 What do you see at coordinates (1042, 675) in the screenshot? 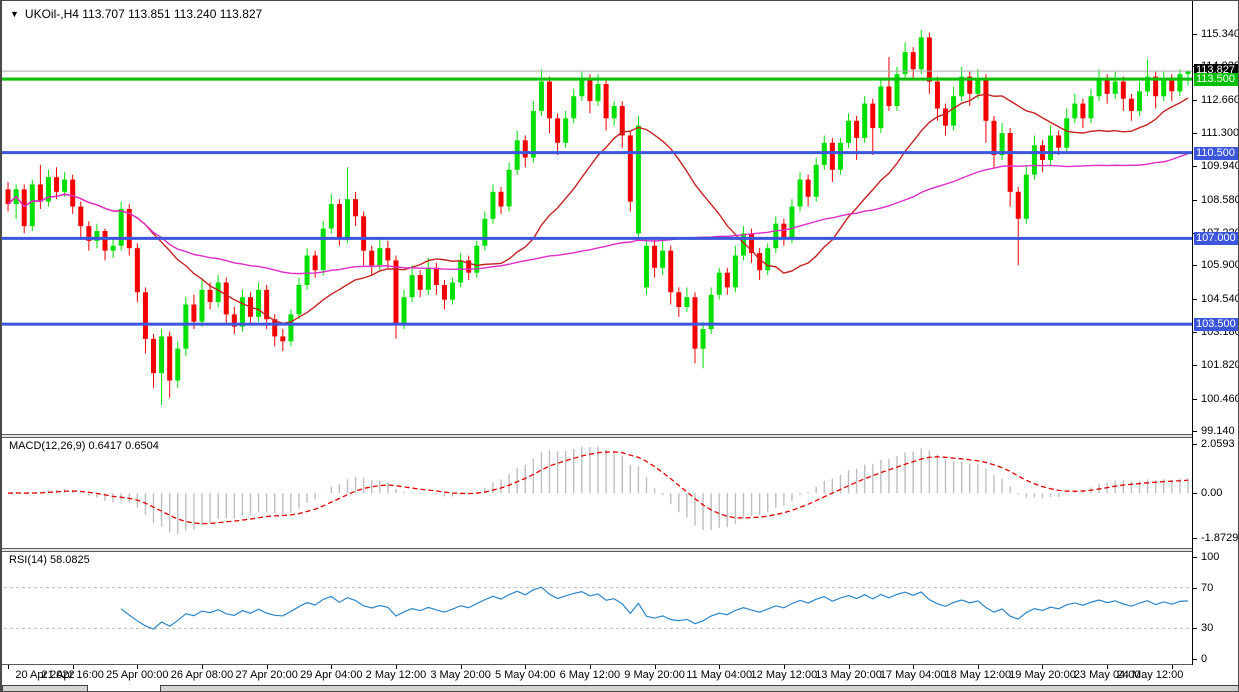
I see `time-axis-label: 19 May 20:00` at bounding box center [1042, 675].